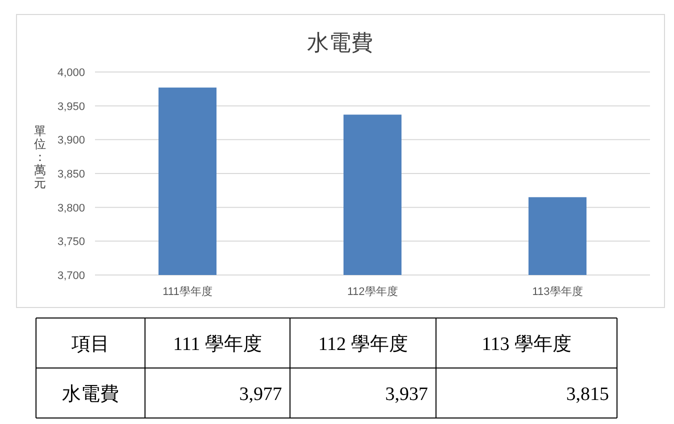  I want to click on y-tick-label: 3,850, so click(71, 174).